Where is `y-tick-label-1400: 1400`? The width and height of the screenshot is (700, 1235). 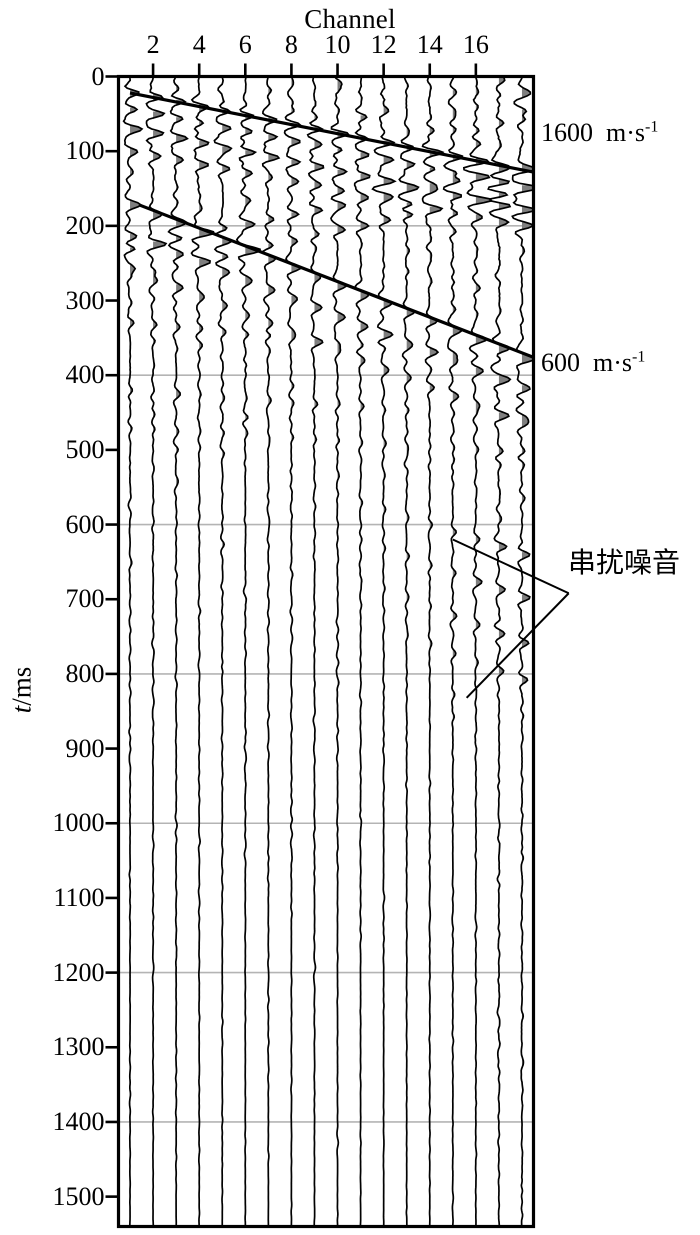
y-tick-label-1400: 1400 is located at coordinates (78, 1121).